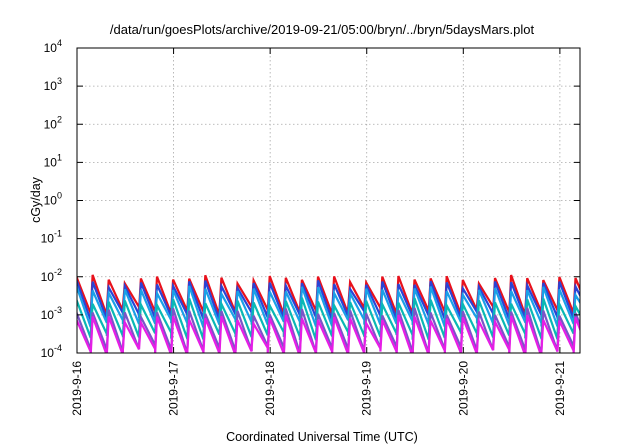  Describe the element at coordinates (77, 388) in the screenshot. I see `x-tick-label: 2019-9-16` at that location.